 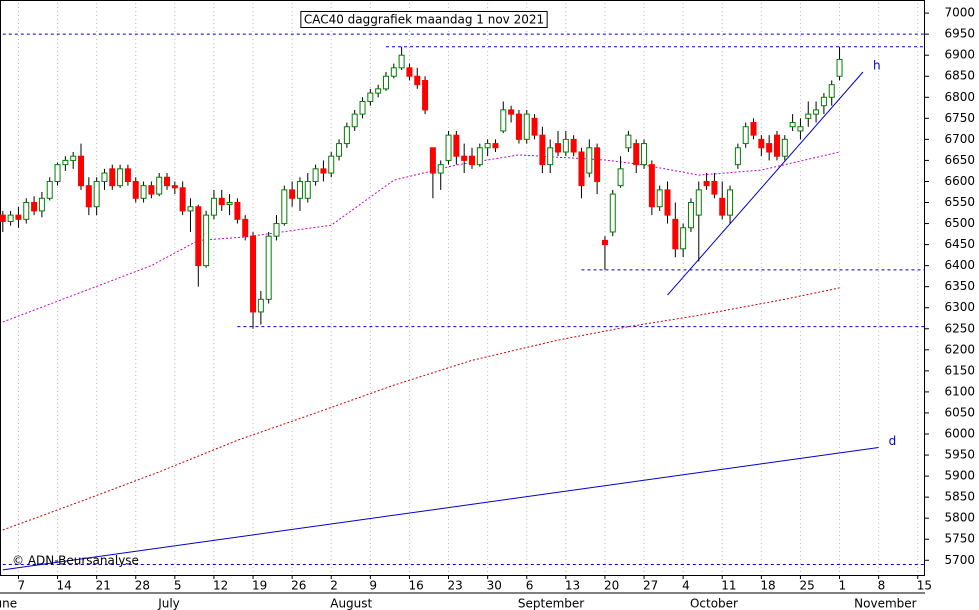 What do you see at coordinates (8, 603) in the screenshot?
I see `month-label: June` at bounding box center [8, 603].